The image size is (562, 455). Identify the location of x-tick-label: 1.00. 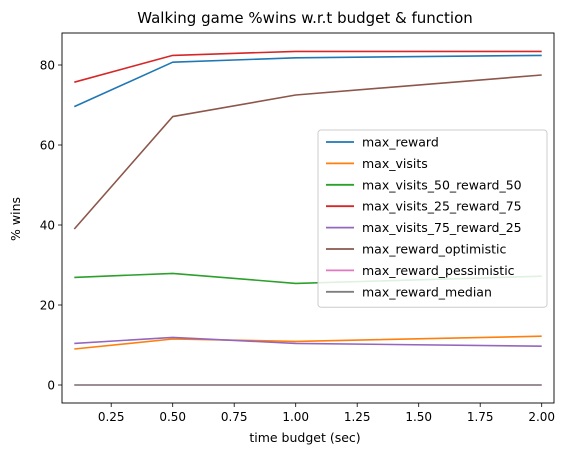
(295, 417).